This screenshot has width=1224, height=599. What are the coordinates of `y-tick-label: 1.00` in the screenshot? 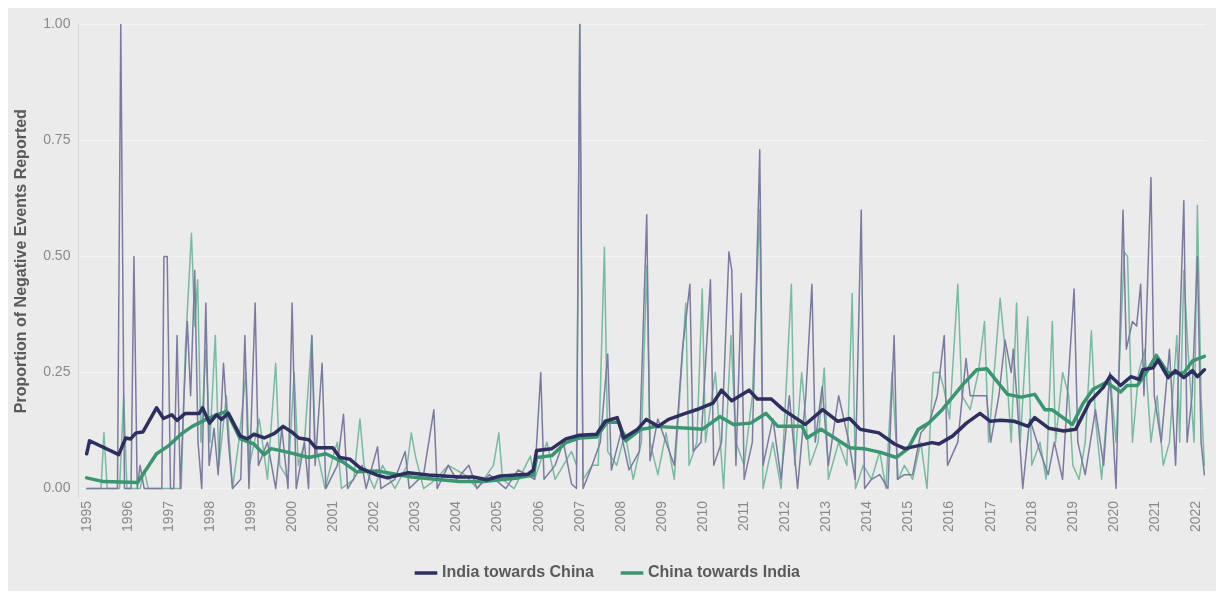 It's located at (57, 23).